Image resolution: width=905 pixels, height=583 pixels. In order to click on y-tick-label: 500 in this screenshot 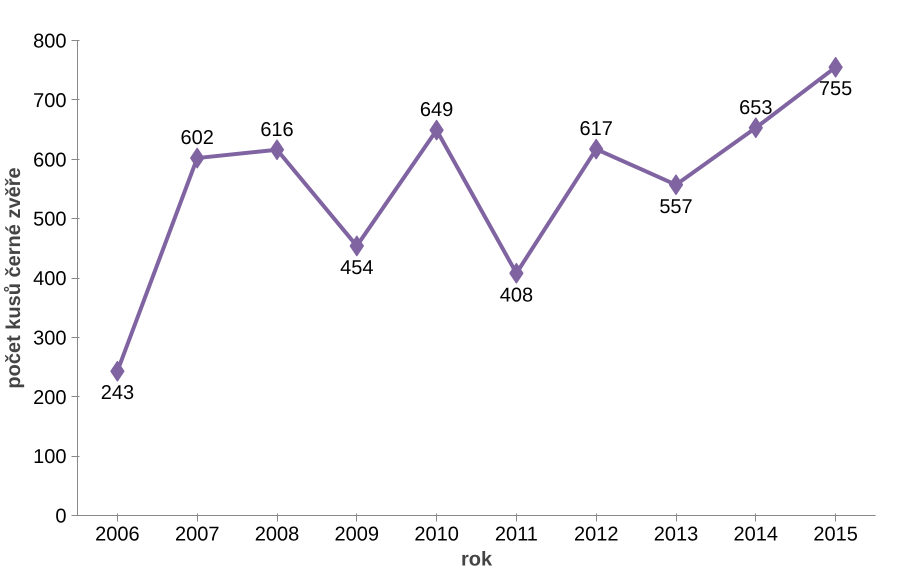, I will do `click(50, 219)`.